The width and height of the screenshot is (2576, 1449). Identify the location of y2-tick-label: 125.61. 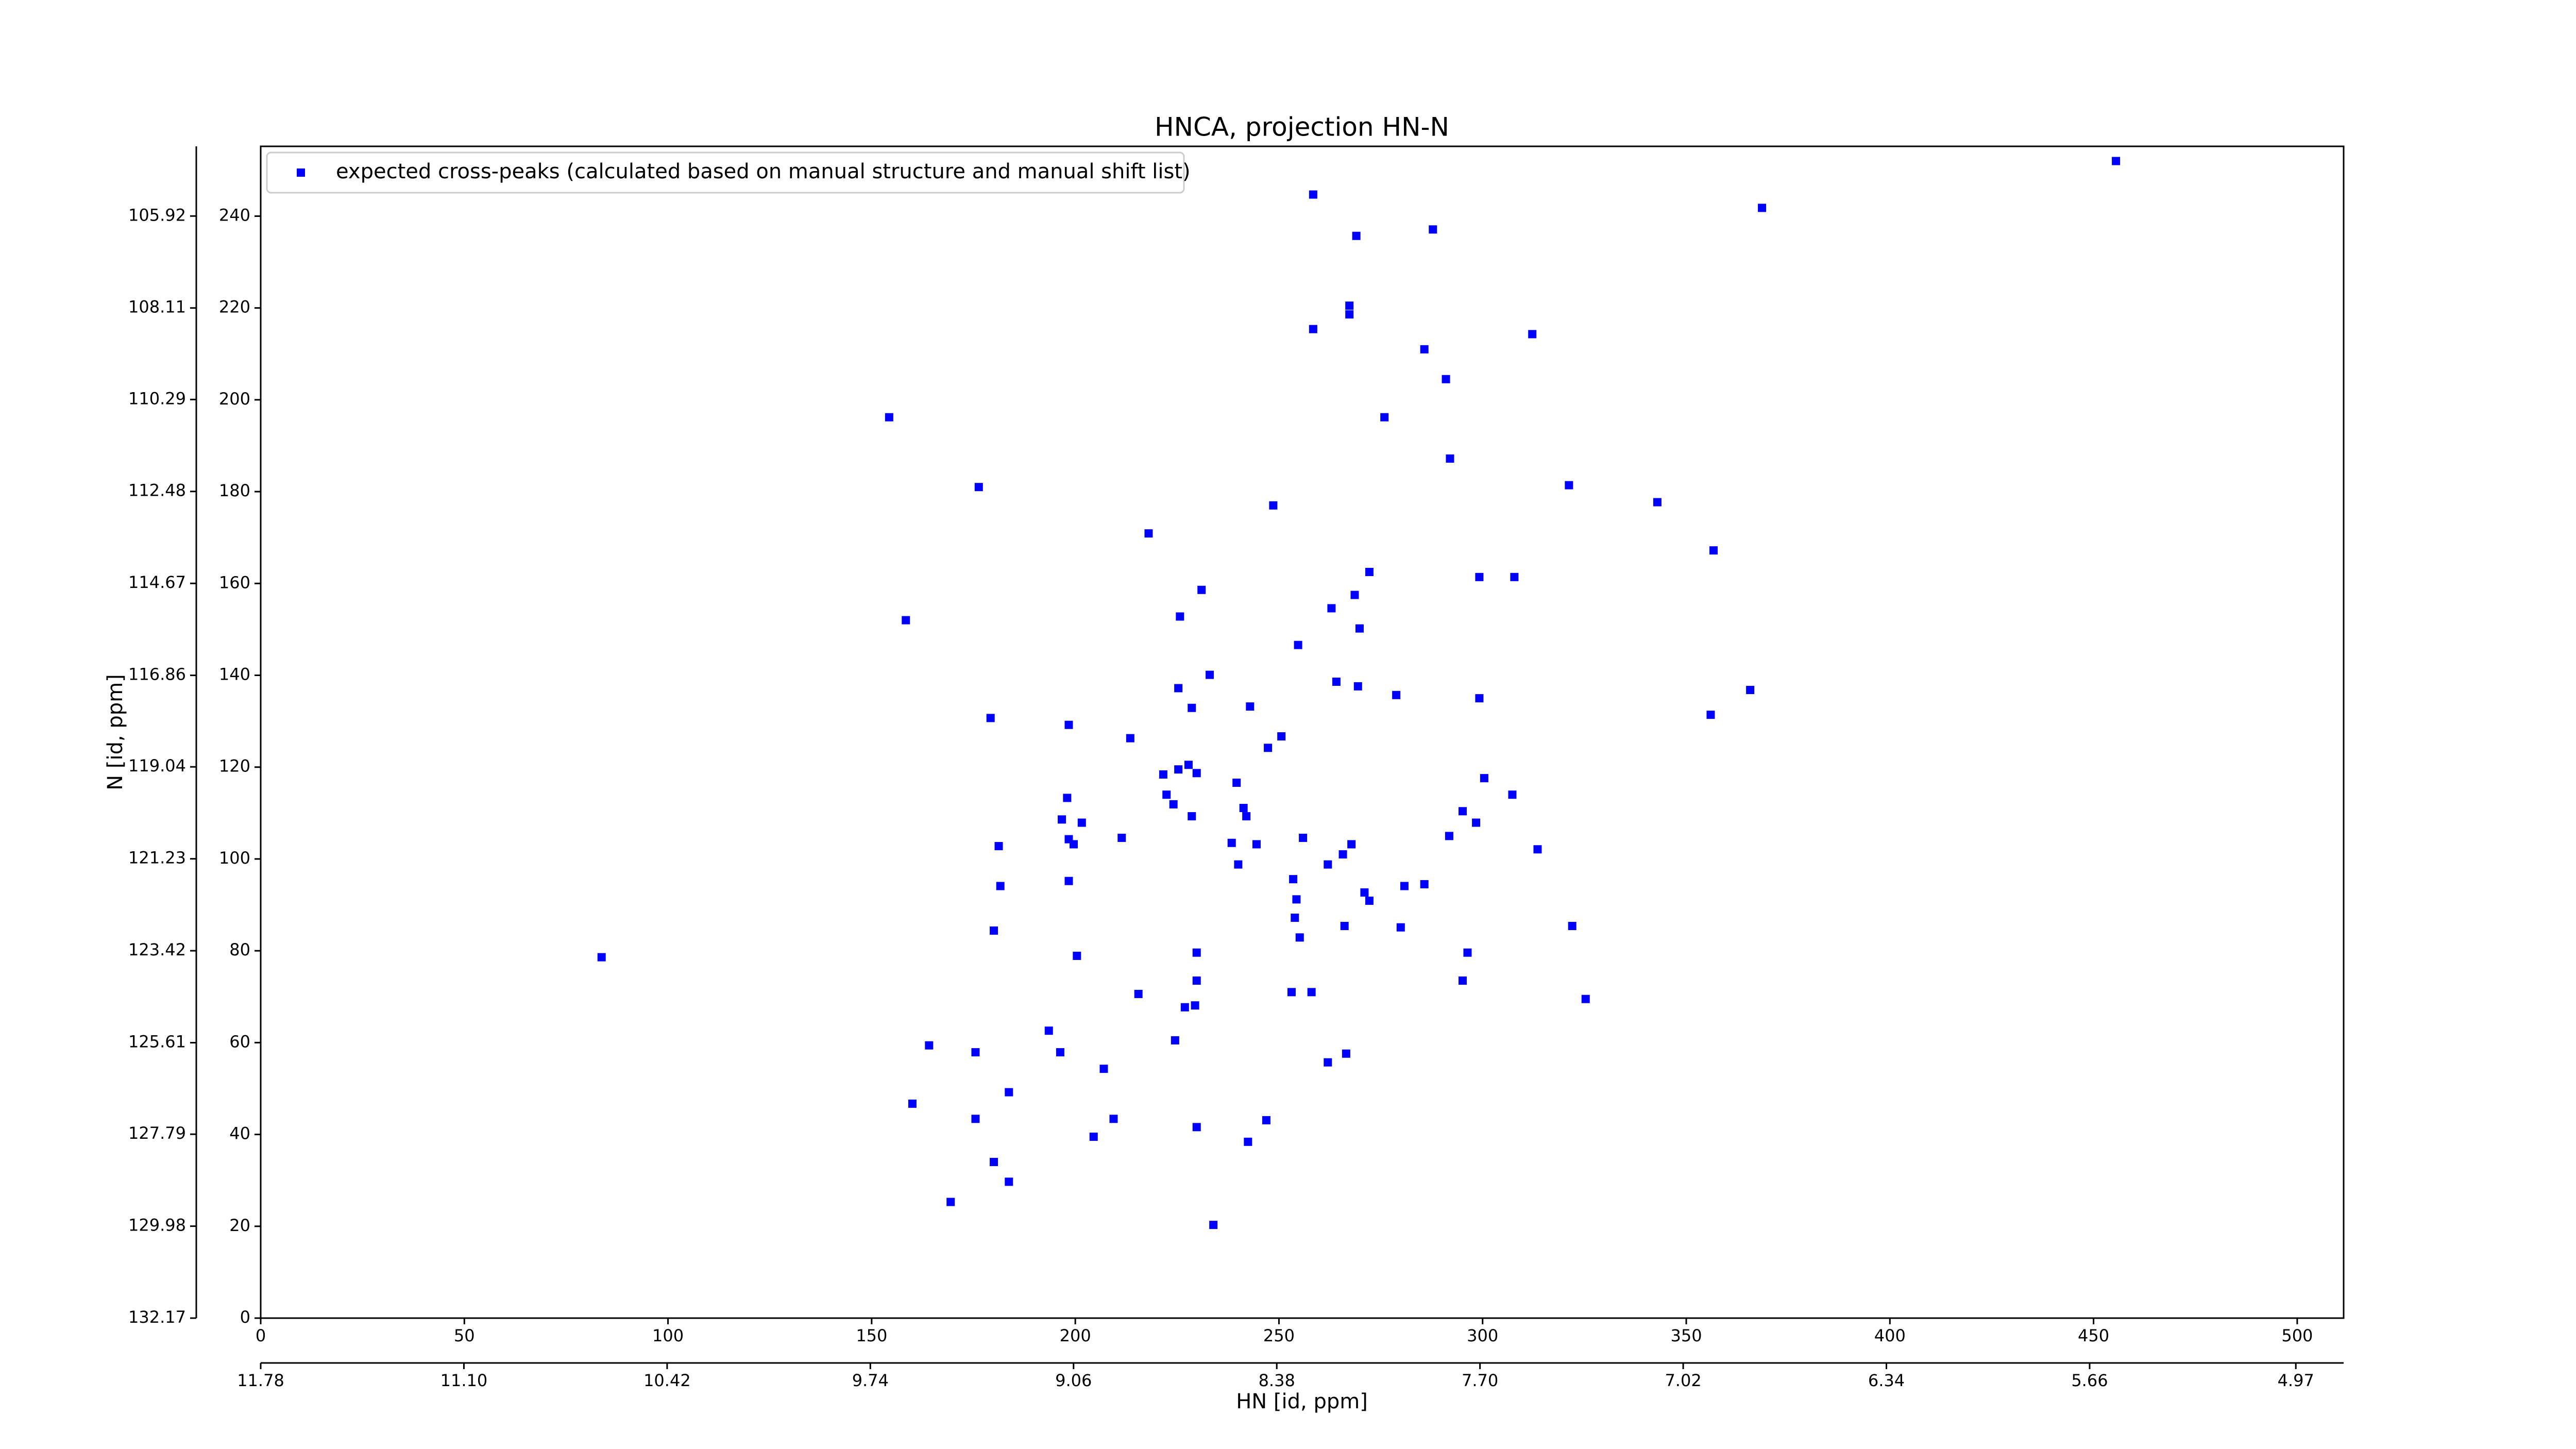
(157, 1042).